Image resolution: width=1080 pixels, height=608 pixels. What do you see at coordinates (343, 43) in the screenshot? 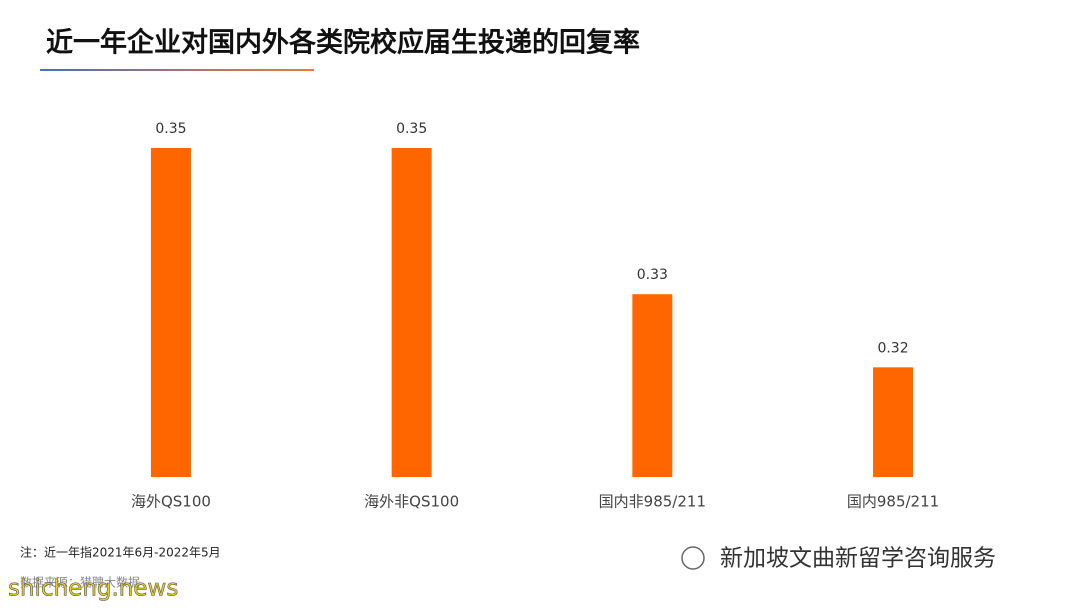
I see `chart-title: 近一年企业对国内外各类院校应届生投递的回复率` at bounding box center [343, 43].